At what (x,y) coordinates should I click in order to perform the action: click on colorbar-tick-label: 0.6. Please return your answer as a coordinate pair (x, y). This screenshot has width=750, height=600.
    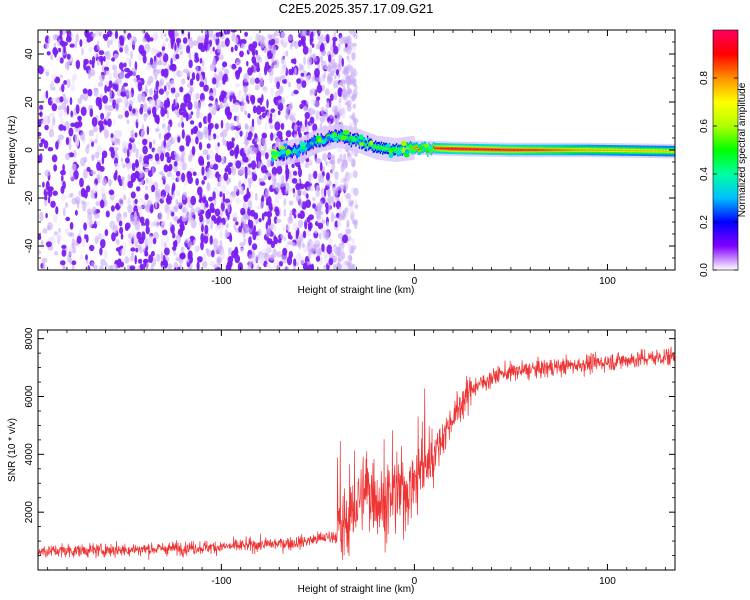
    Looking at the image, I should click on (704, 126).